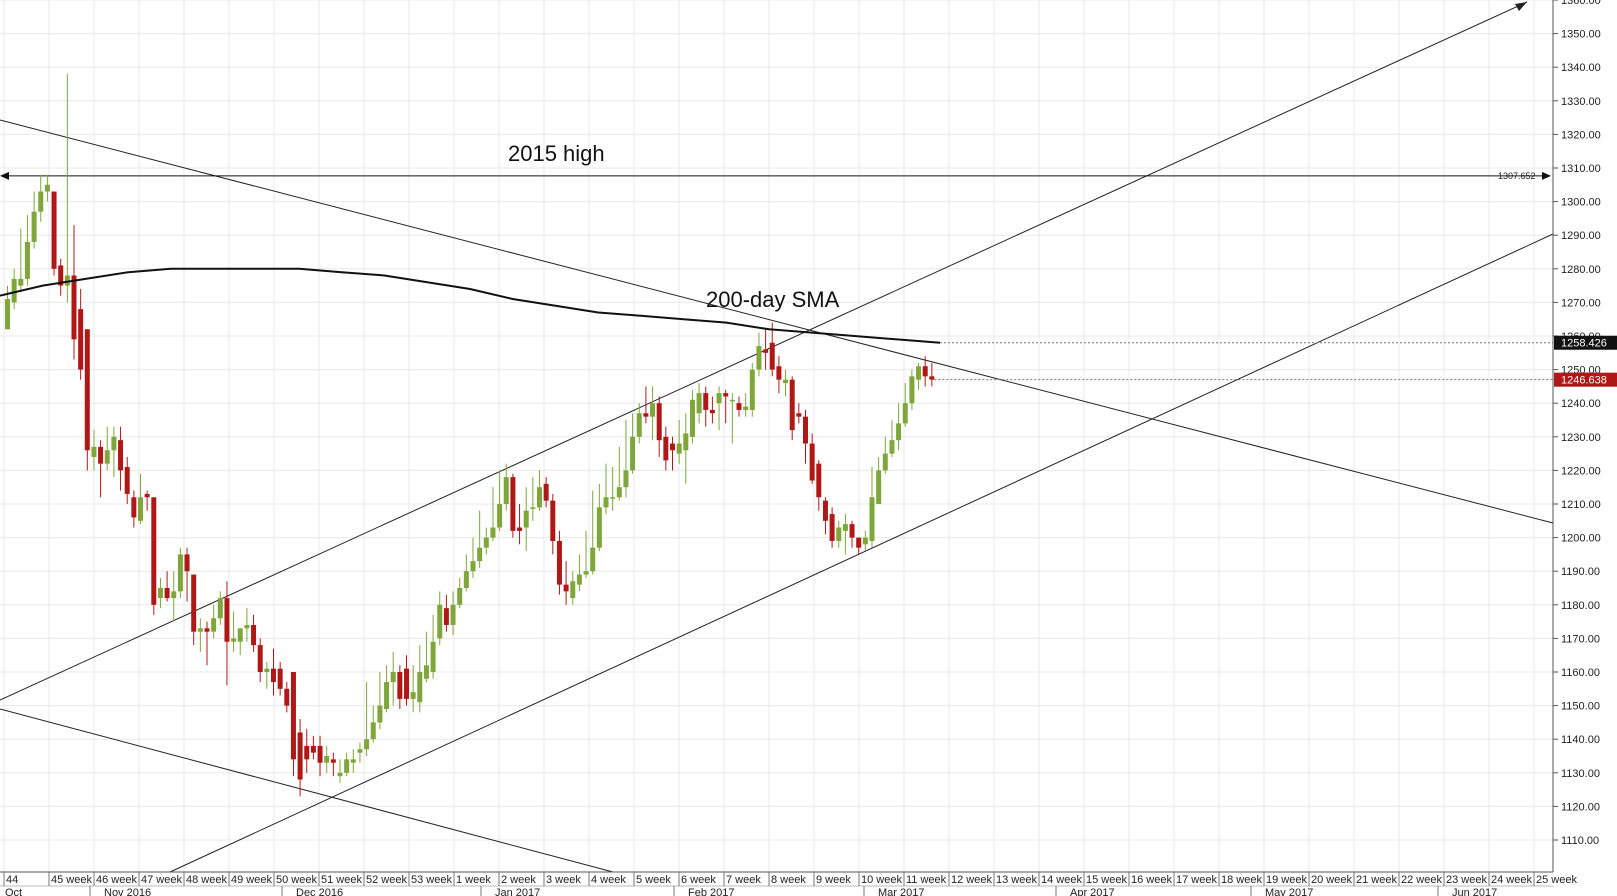 The height and width of the screenshot is (896, 1617). I want to click on month-label: Jun 2017, so click(1474, 891).